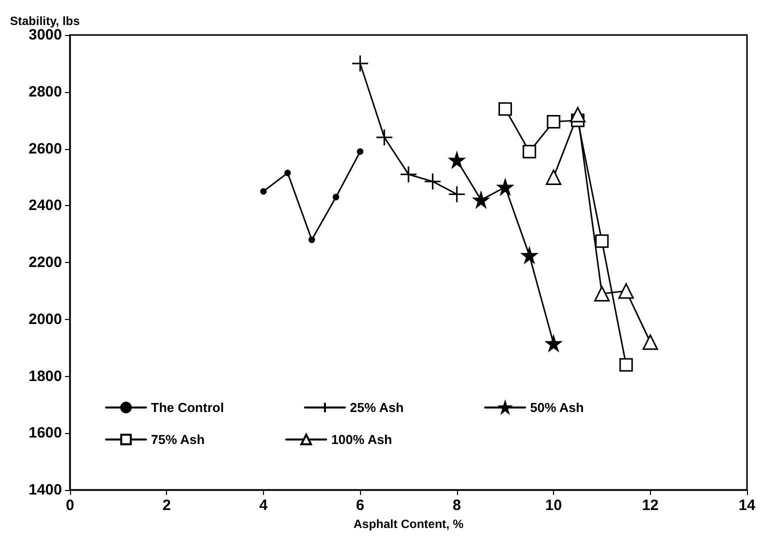 Image resolution: width=763 pixels, height=548 pixels. Describe the element at coordinates (45, 262) in the screenshot. I see `y-tick-label: 2200` at that location.